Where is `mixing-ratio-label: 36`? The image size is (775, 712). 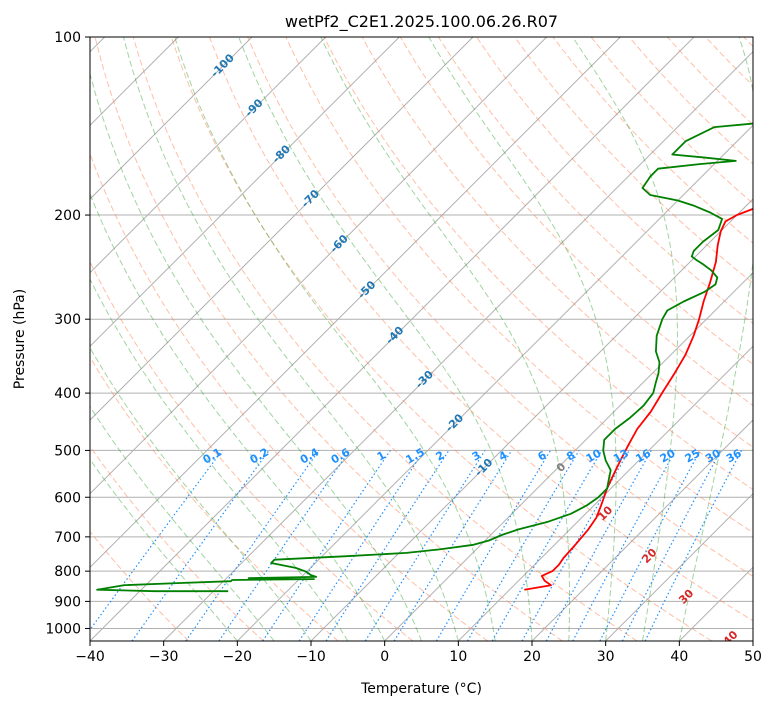 mixing-ratio-label: 36 is located at coordinates (734, 455).